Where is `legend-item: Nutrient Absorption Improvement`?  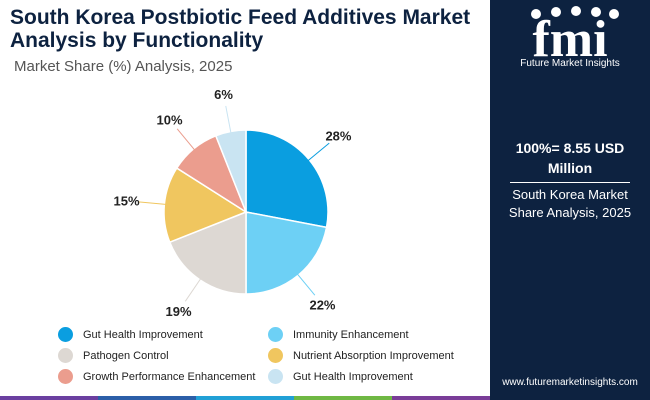
legend-item: Nutrient Absorption Improvement is located at coordinates (373, 355).